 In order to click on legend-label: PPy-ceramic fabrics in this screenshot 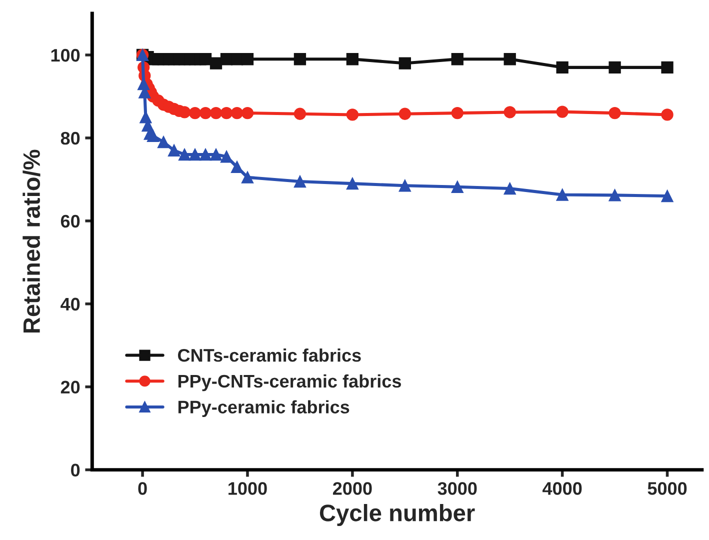, I will do `click(264, 409)`.